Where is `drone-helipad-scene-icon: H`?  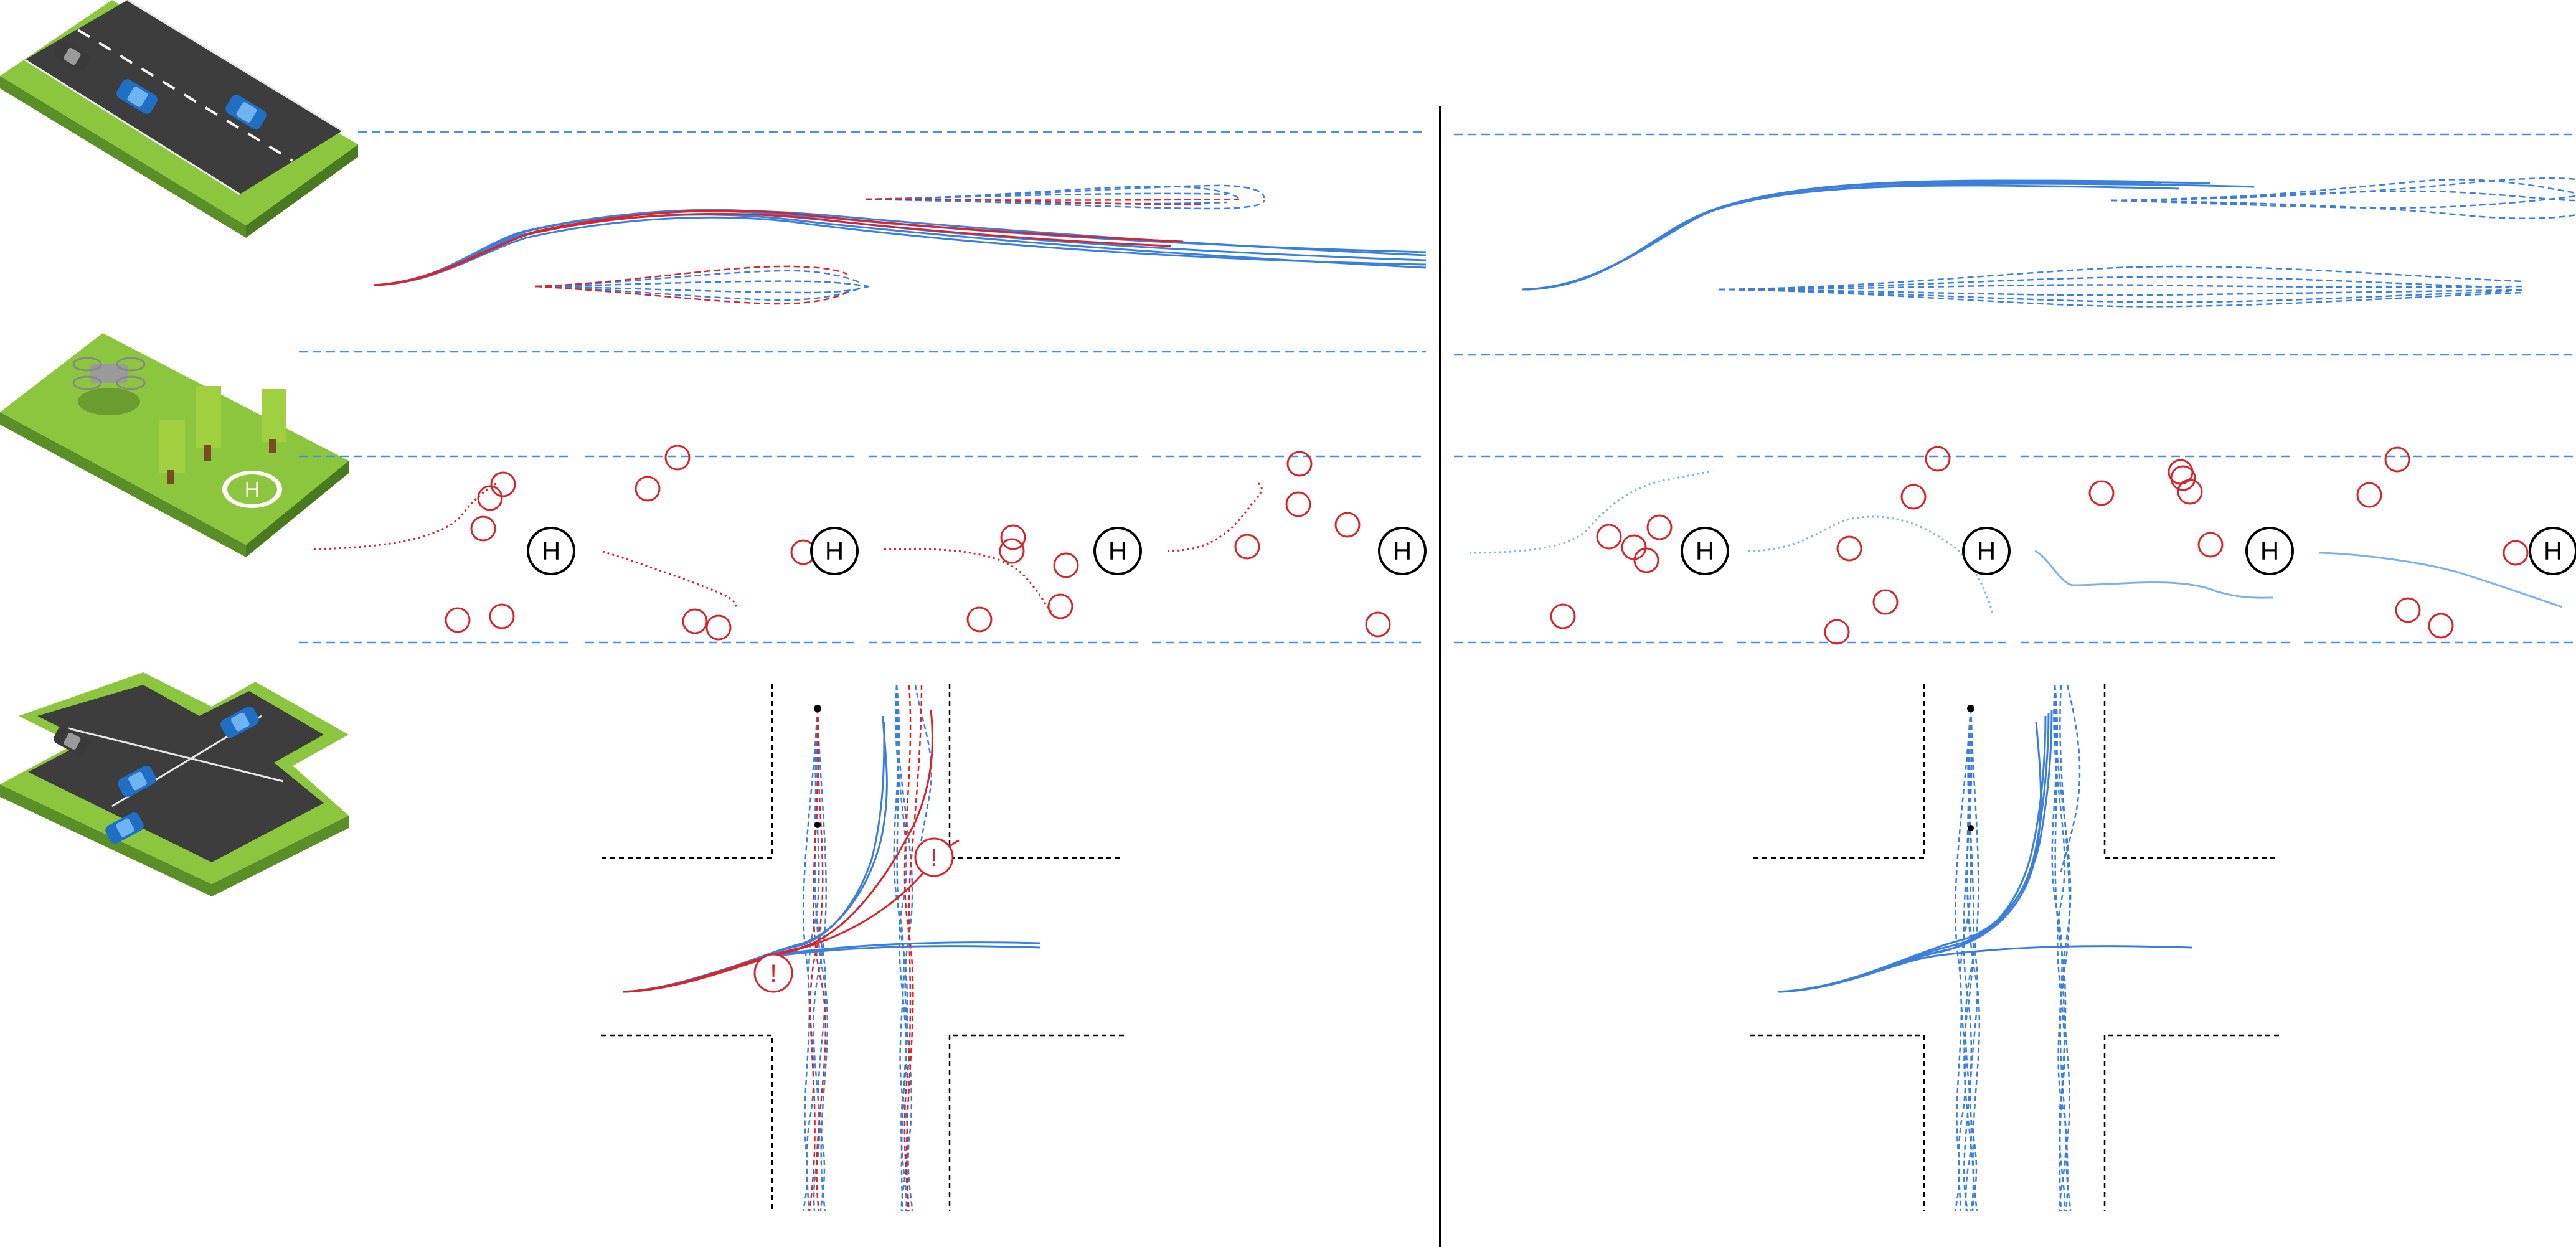
drone-helipad-scene-icon: H is located at coordinates (174, 445).